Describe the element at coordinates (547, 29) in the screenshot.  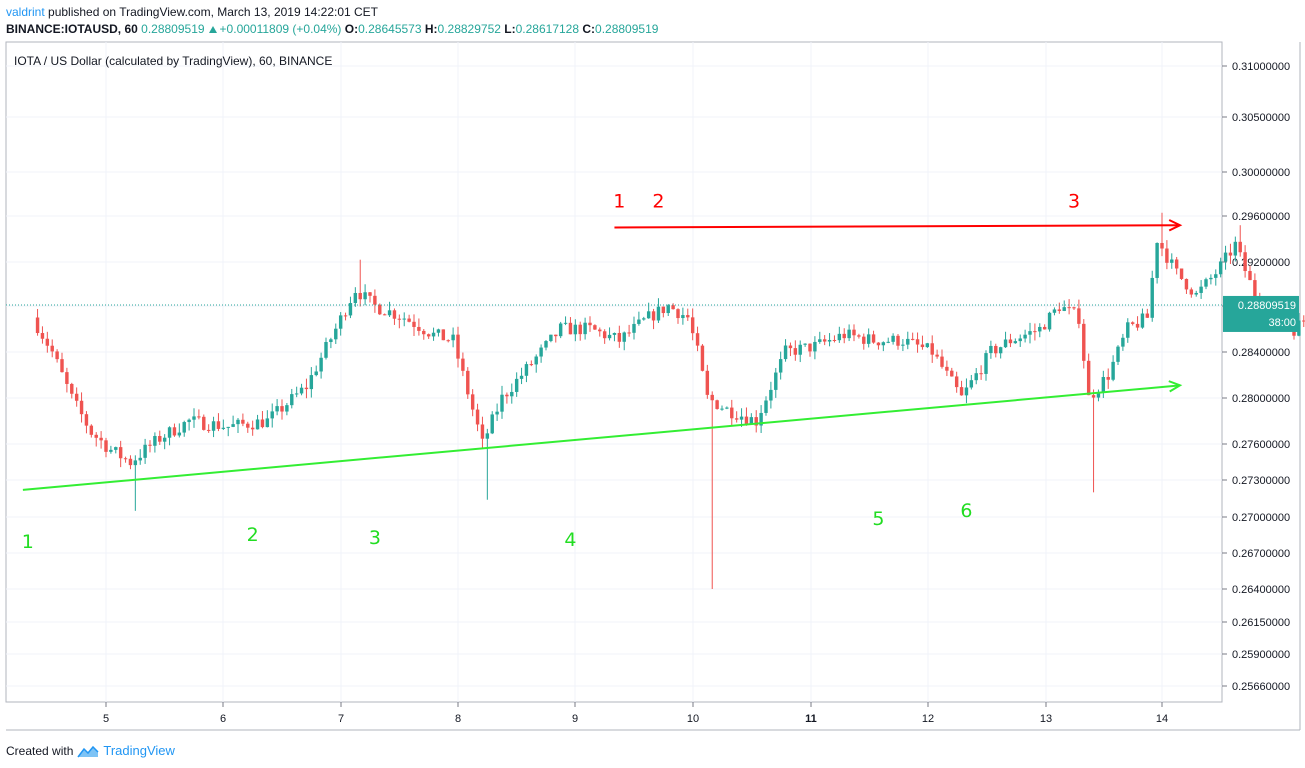
I see `low-value: 0.28617128` at that location.